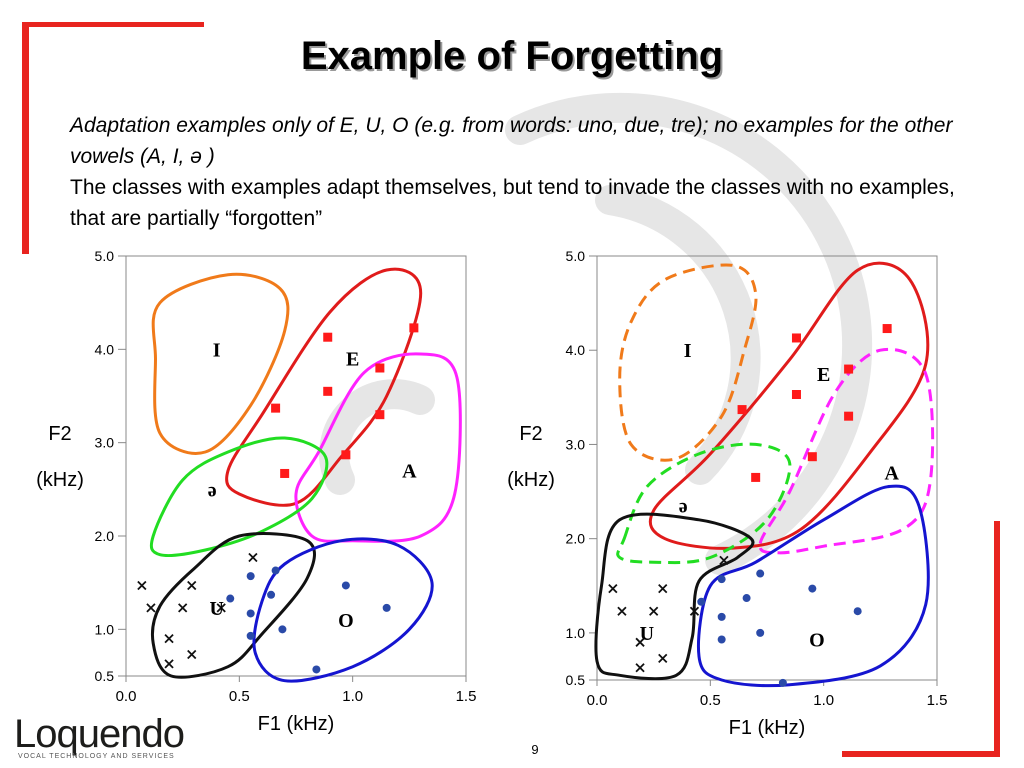 The width and height of the screenshot is (1024, 768). I want to click on chart2-y-axis-label-line2: (kHz), so click(531, 480).